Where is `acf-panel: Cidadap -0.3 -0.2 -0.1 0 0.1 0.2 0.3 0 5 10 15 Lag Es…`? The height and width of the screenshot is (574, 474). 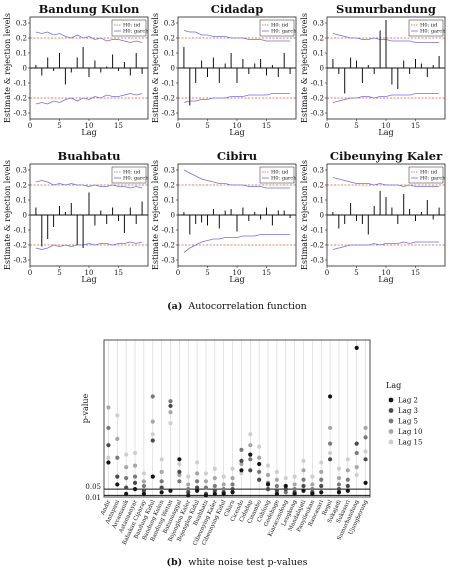
acf-panel: Cidadap -0.3 -0.2 -0.1 0 0.1 0.2 0.3 0 5 10 15 Lag Es… is located at coordinates (224, 69).